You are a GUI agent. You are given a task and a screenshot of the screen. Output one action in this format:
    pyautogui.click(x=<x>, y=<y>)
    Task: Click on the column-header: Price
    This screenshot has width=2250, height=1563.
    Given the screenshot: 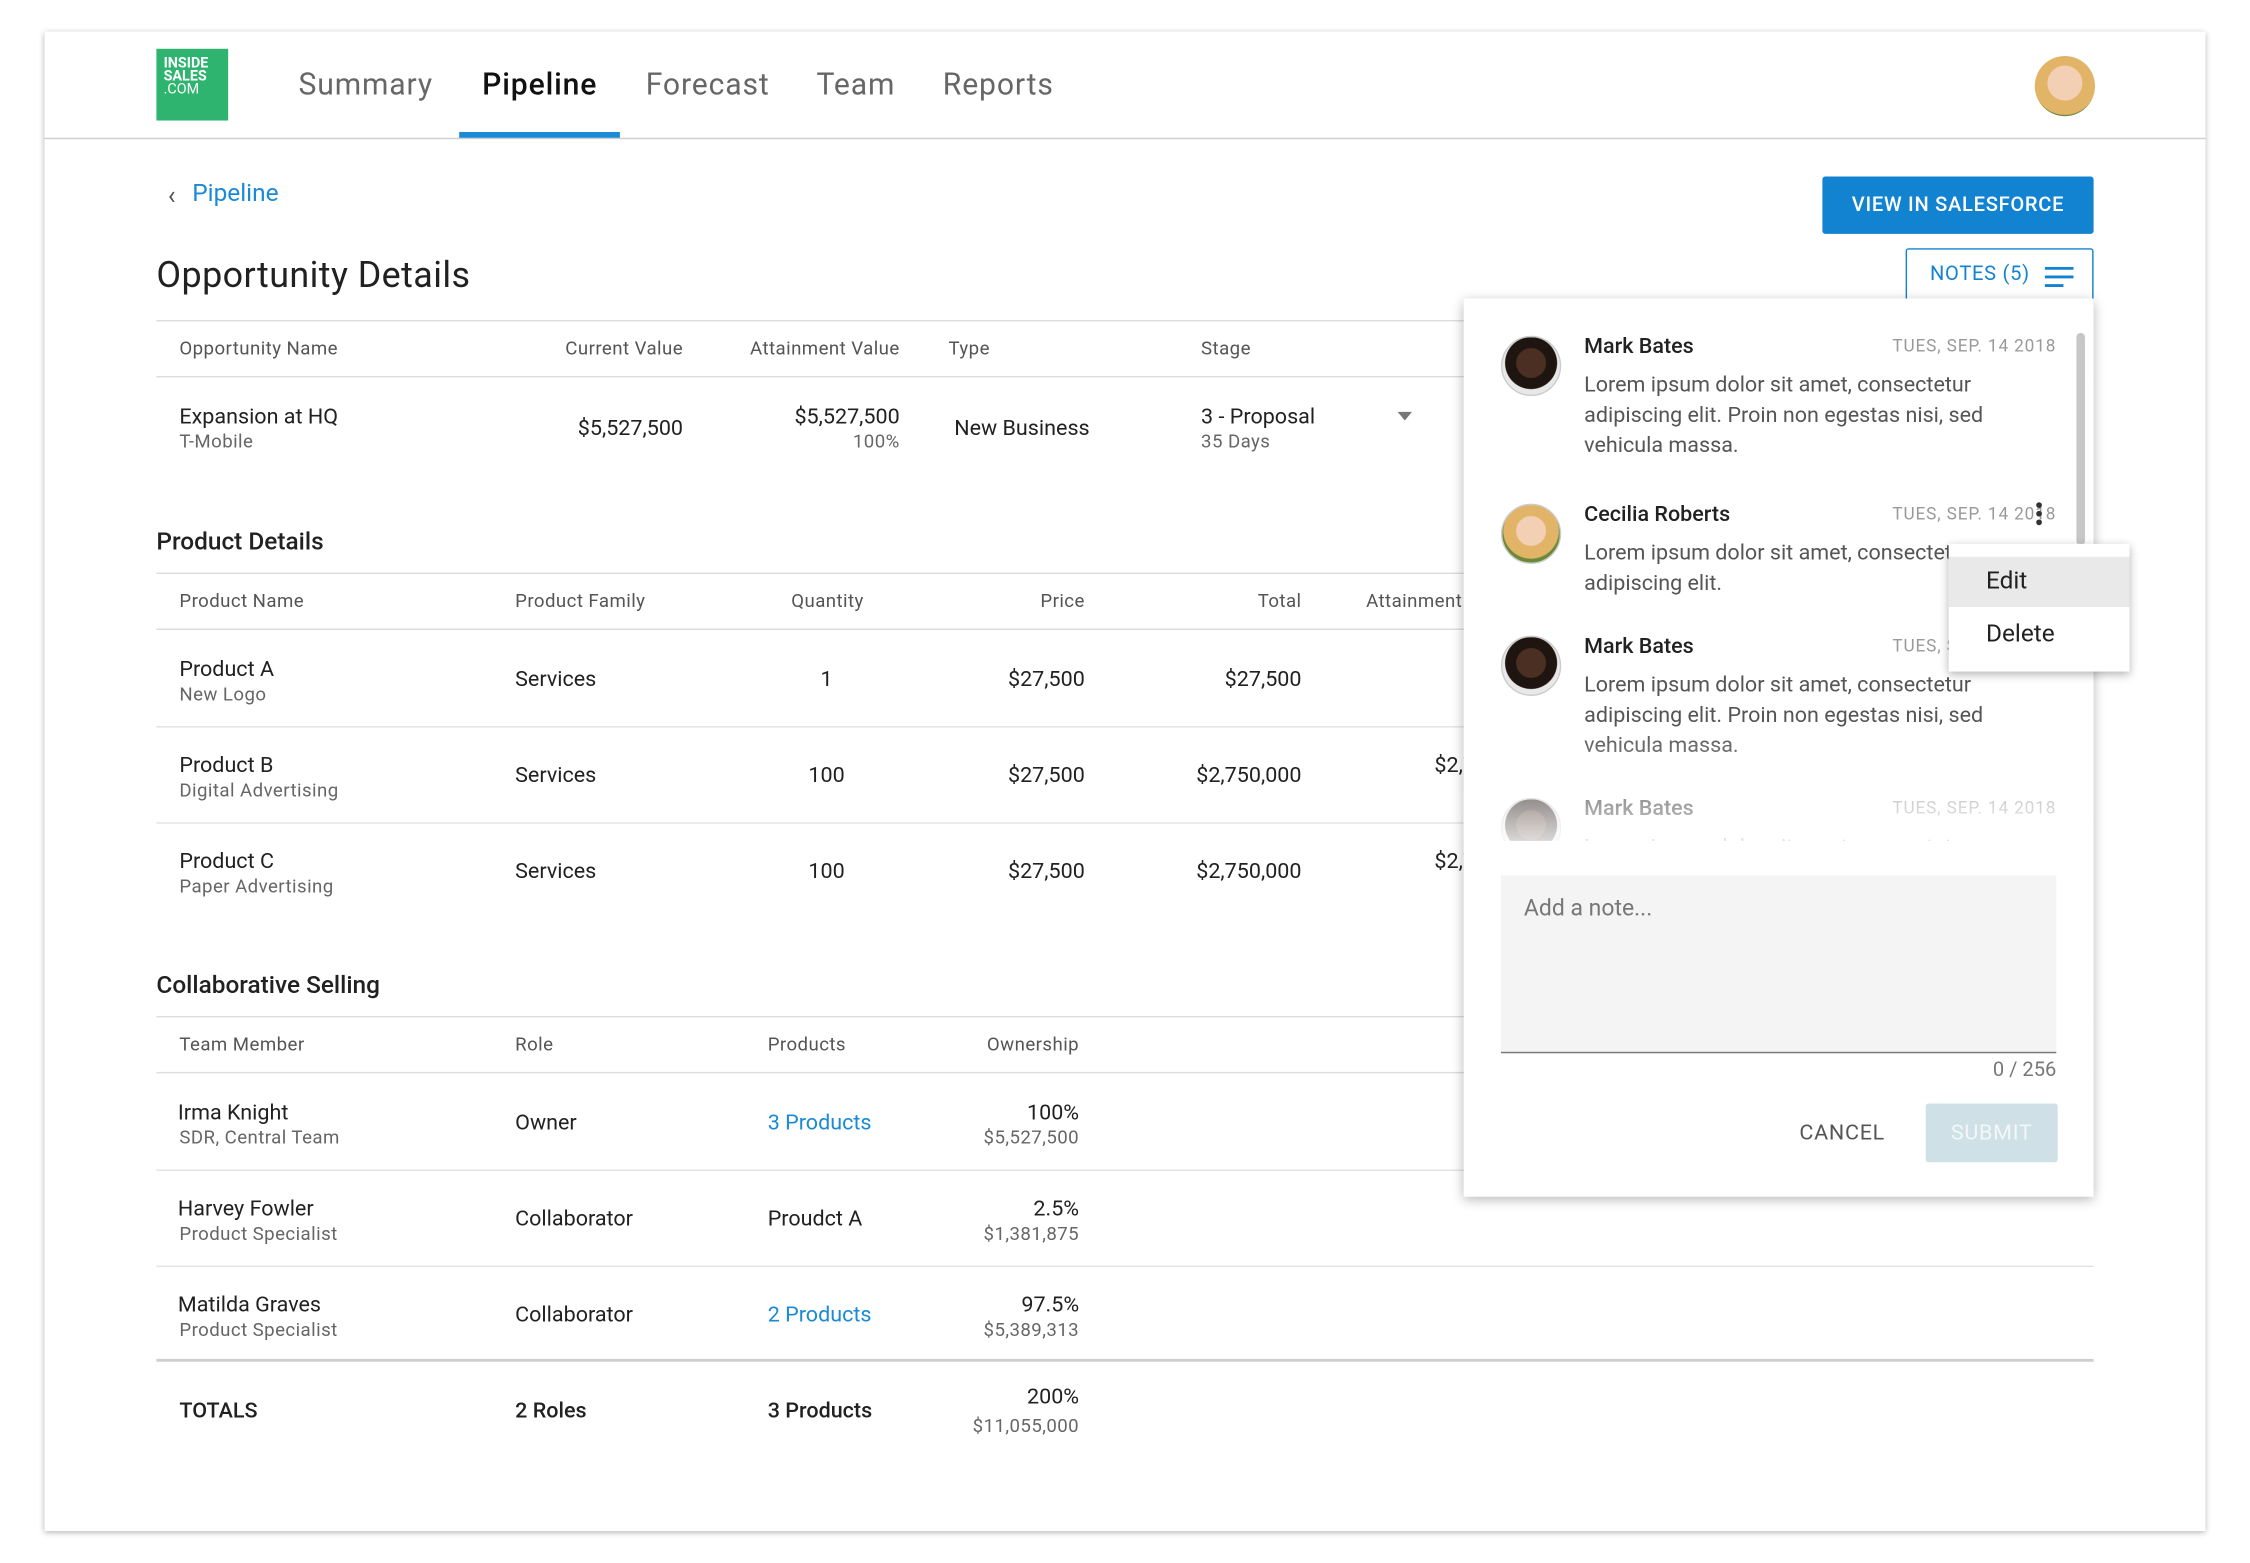 What is the action you would take?
    pyautogui.click(x=1062, y=602)
    